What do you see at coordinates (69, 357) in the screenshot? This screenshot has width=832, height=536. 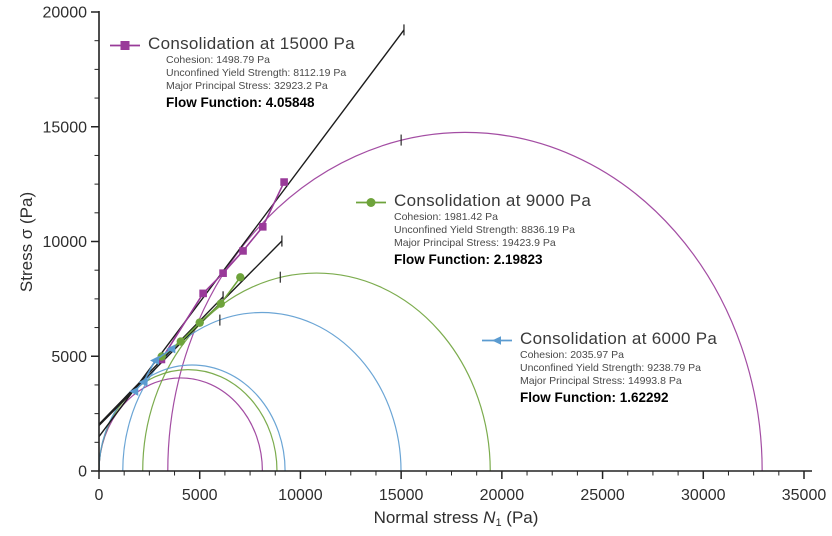 I see `y-tick-label: 5000` at bounding box center [69, 357].